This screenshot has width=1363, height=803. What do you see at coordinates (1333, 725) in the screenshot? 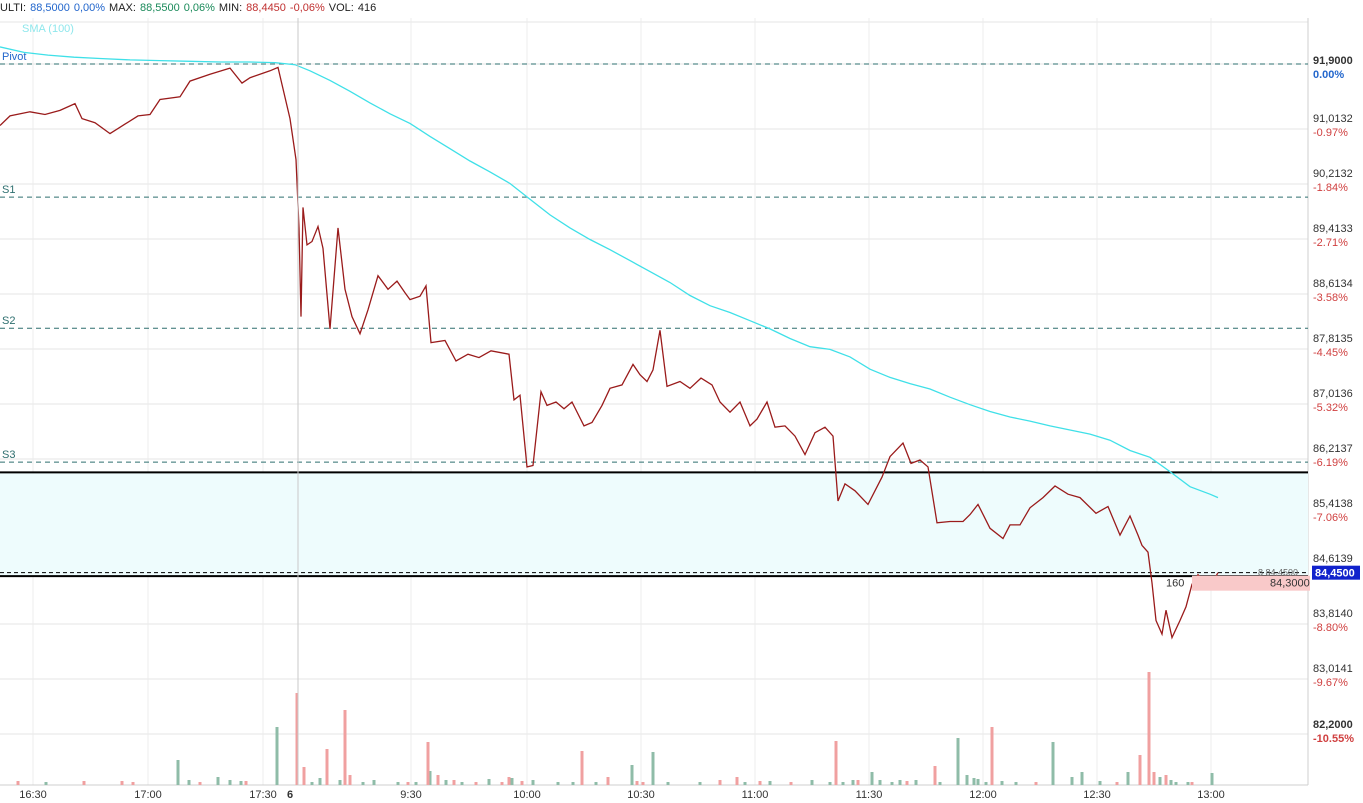
I see `price-tick-label: 82,2000` at bounding box center [1333, 725].